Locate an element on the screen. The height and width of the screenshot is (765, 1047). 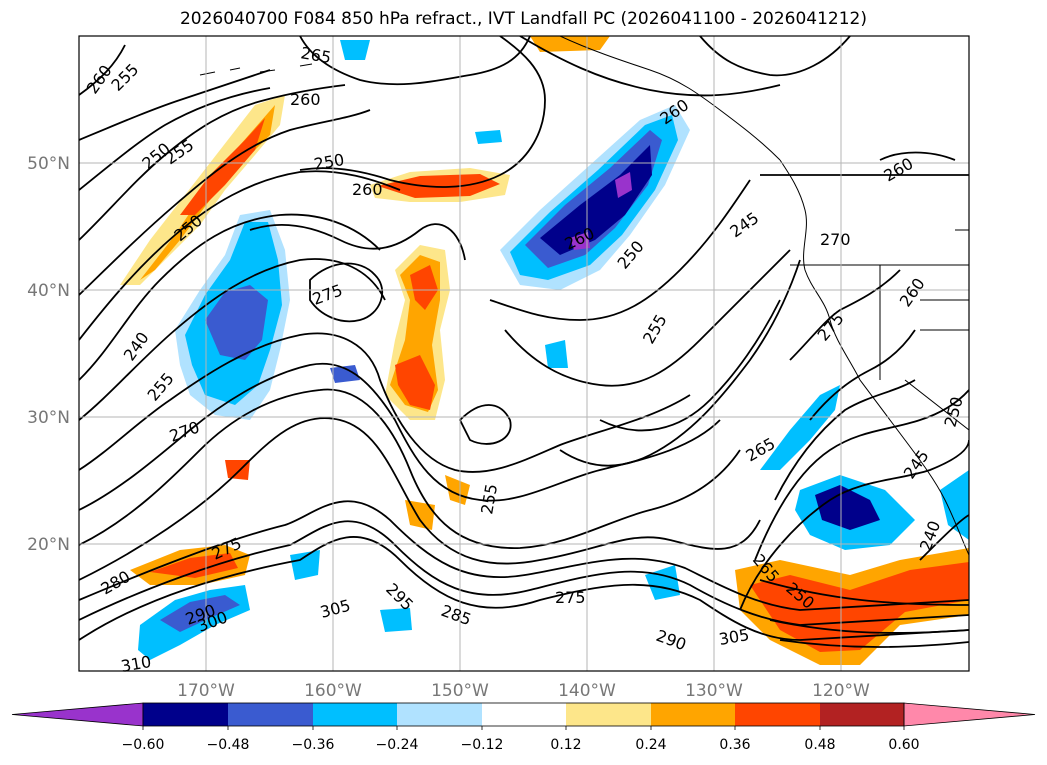
lon-label: 160°W is located at coordinates (333, 691).